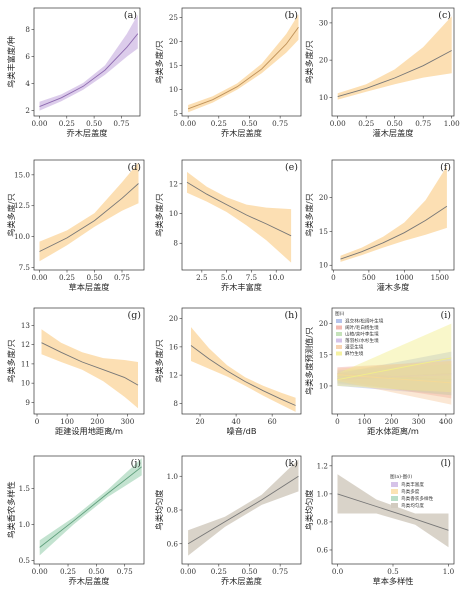 This screenshot has height=600, width=466. Describe the element at coordinates (340, 314) in the screenshot. I see `legend-title: 图(i)` at that location.